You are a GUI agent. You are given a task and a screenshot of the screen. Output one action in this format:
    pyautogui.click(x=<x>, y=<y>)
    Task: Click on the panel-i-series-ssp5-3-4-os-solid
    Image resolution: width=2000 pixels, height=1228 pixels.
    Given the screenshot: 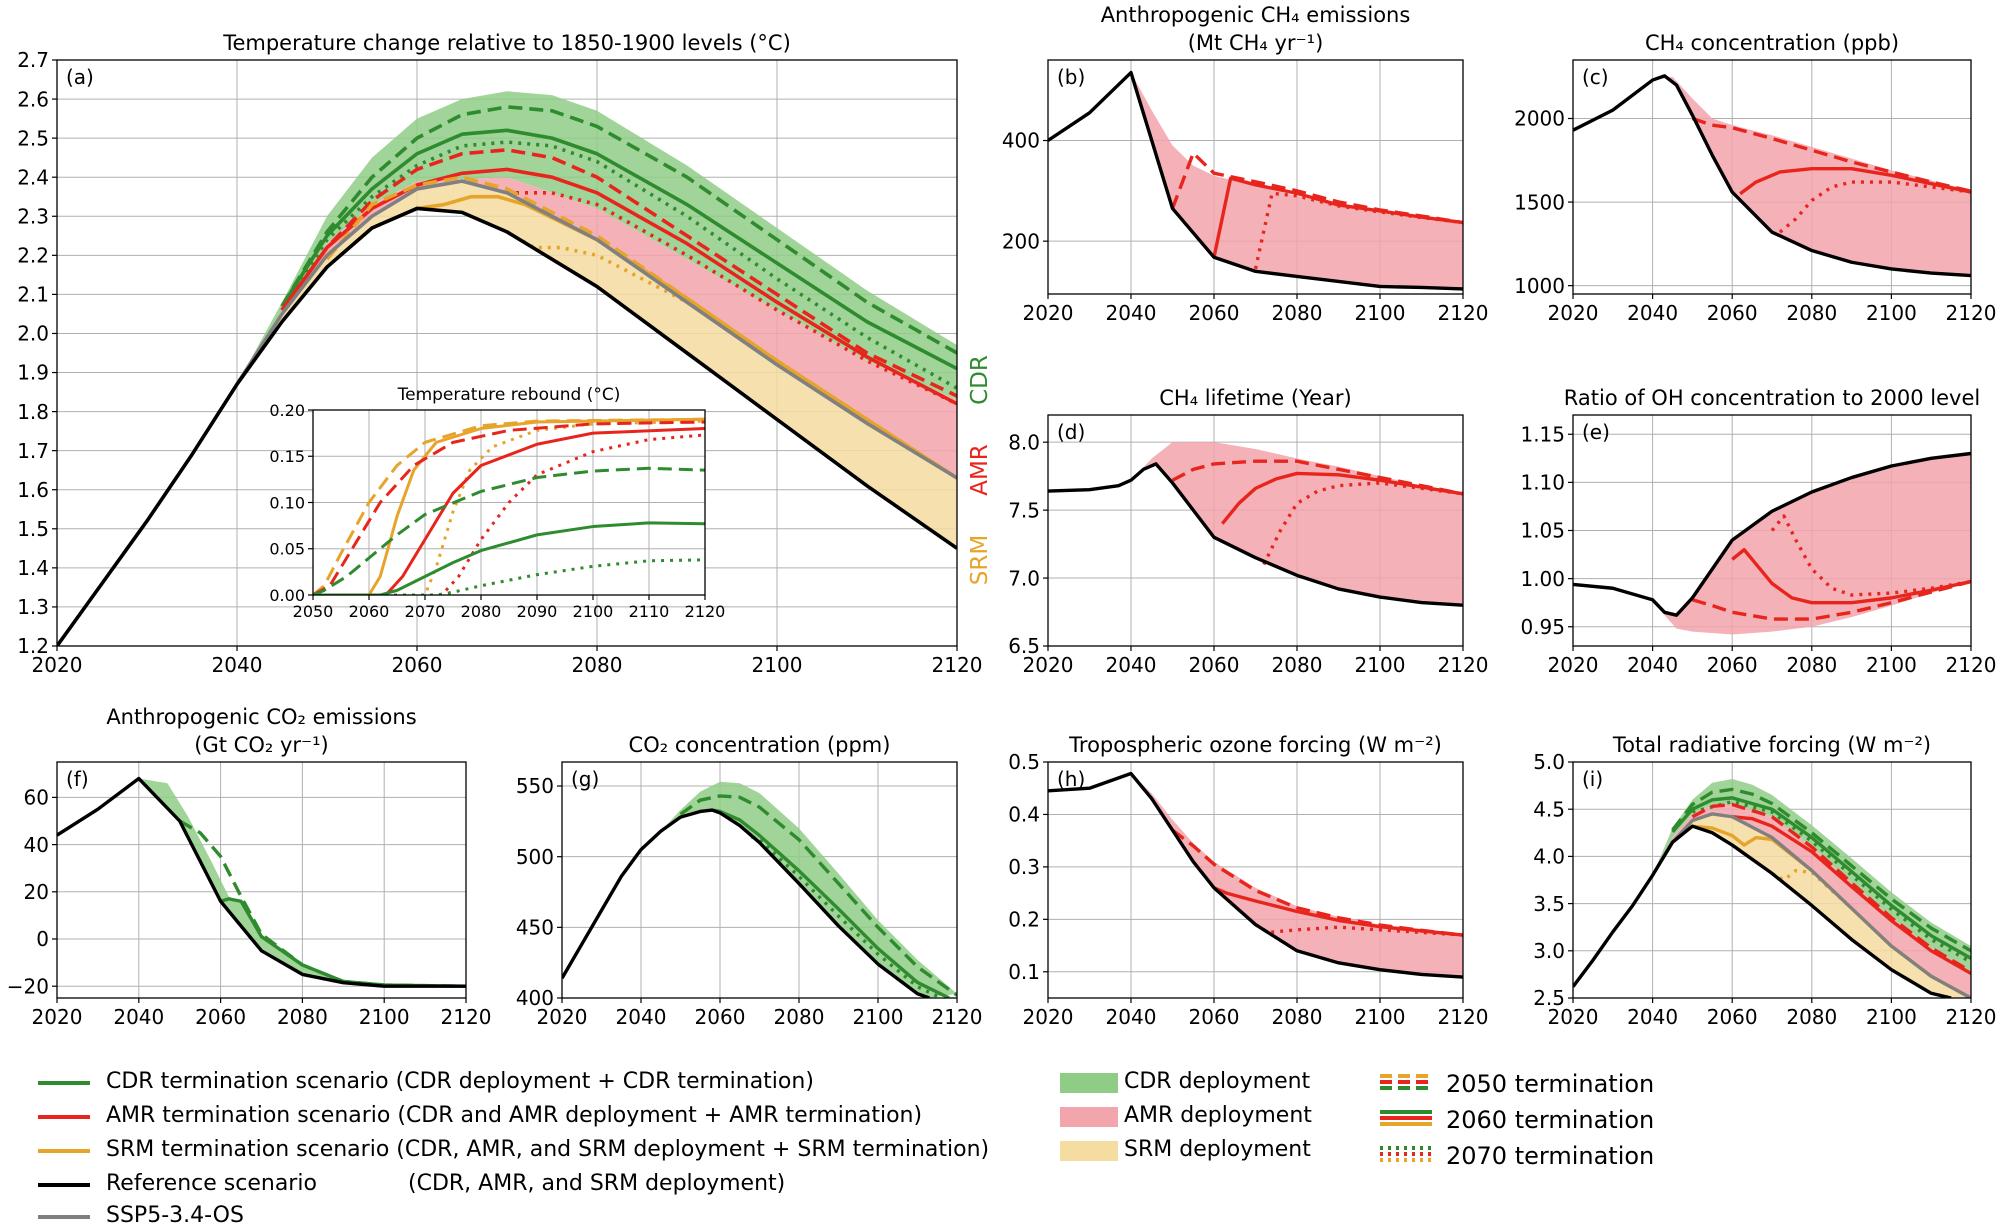 What is the action you would take?
    pyautogui.click(x=1811, y=905)
    